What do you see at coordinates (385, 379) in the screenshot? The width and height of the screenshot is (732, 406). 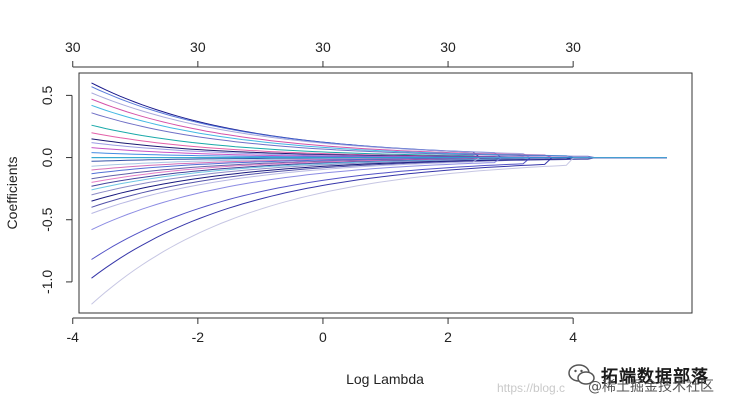 I see `x-axis-title: Log Lambda` at bounding box center [385, 379].